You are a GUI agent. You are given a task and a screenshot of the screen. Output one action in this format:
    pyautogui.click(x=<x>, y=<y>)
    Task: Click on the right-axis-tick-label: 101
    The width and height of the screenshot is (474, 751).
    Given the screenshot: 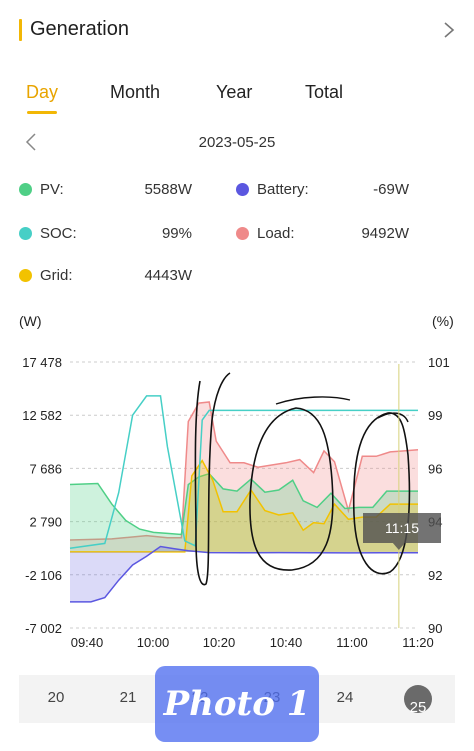 What is the action you would take?
    pyautogui.click(x=439, y=362)
    